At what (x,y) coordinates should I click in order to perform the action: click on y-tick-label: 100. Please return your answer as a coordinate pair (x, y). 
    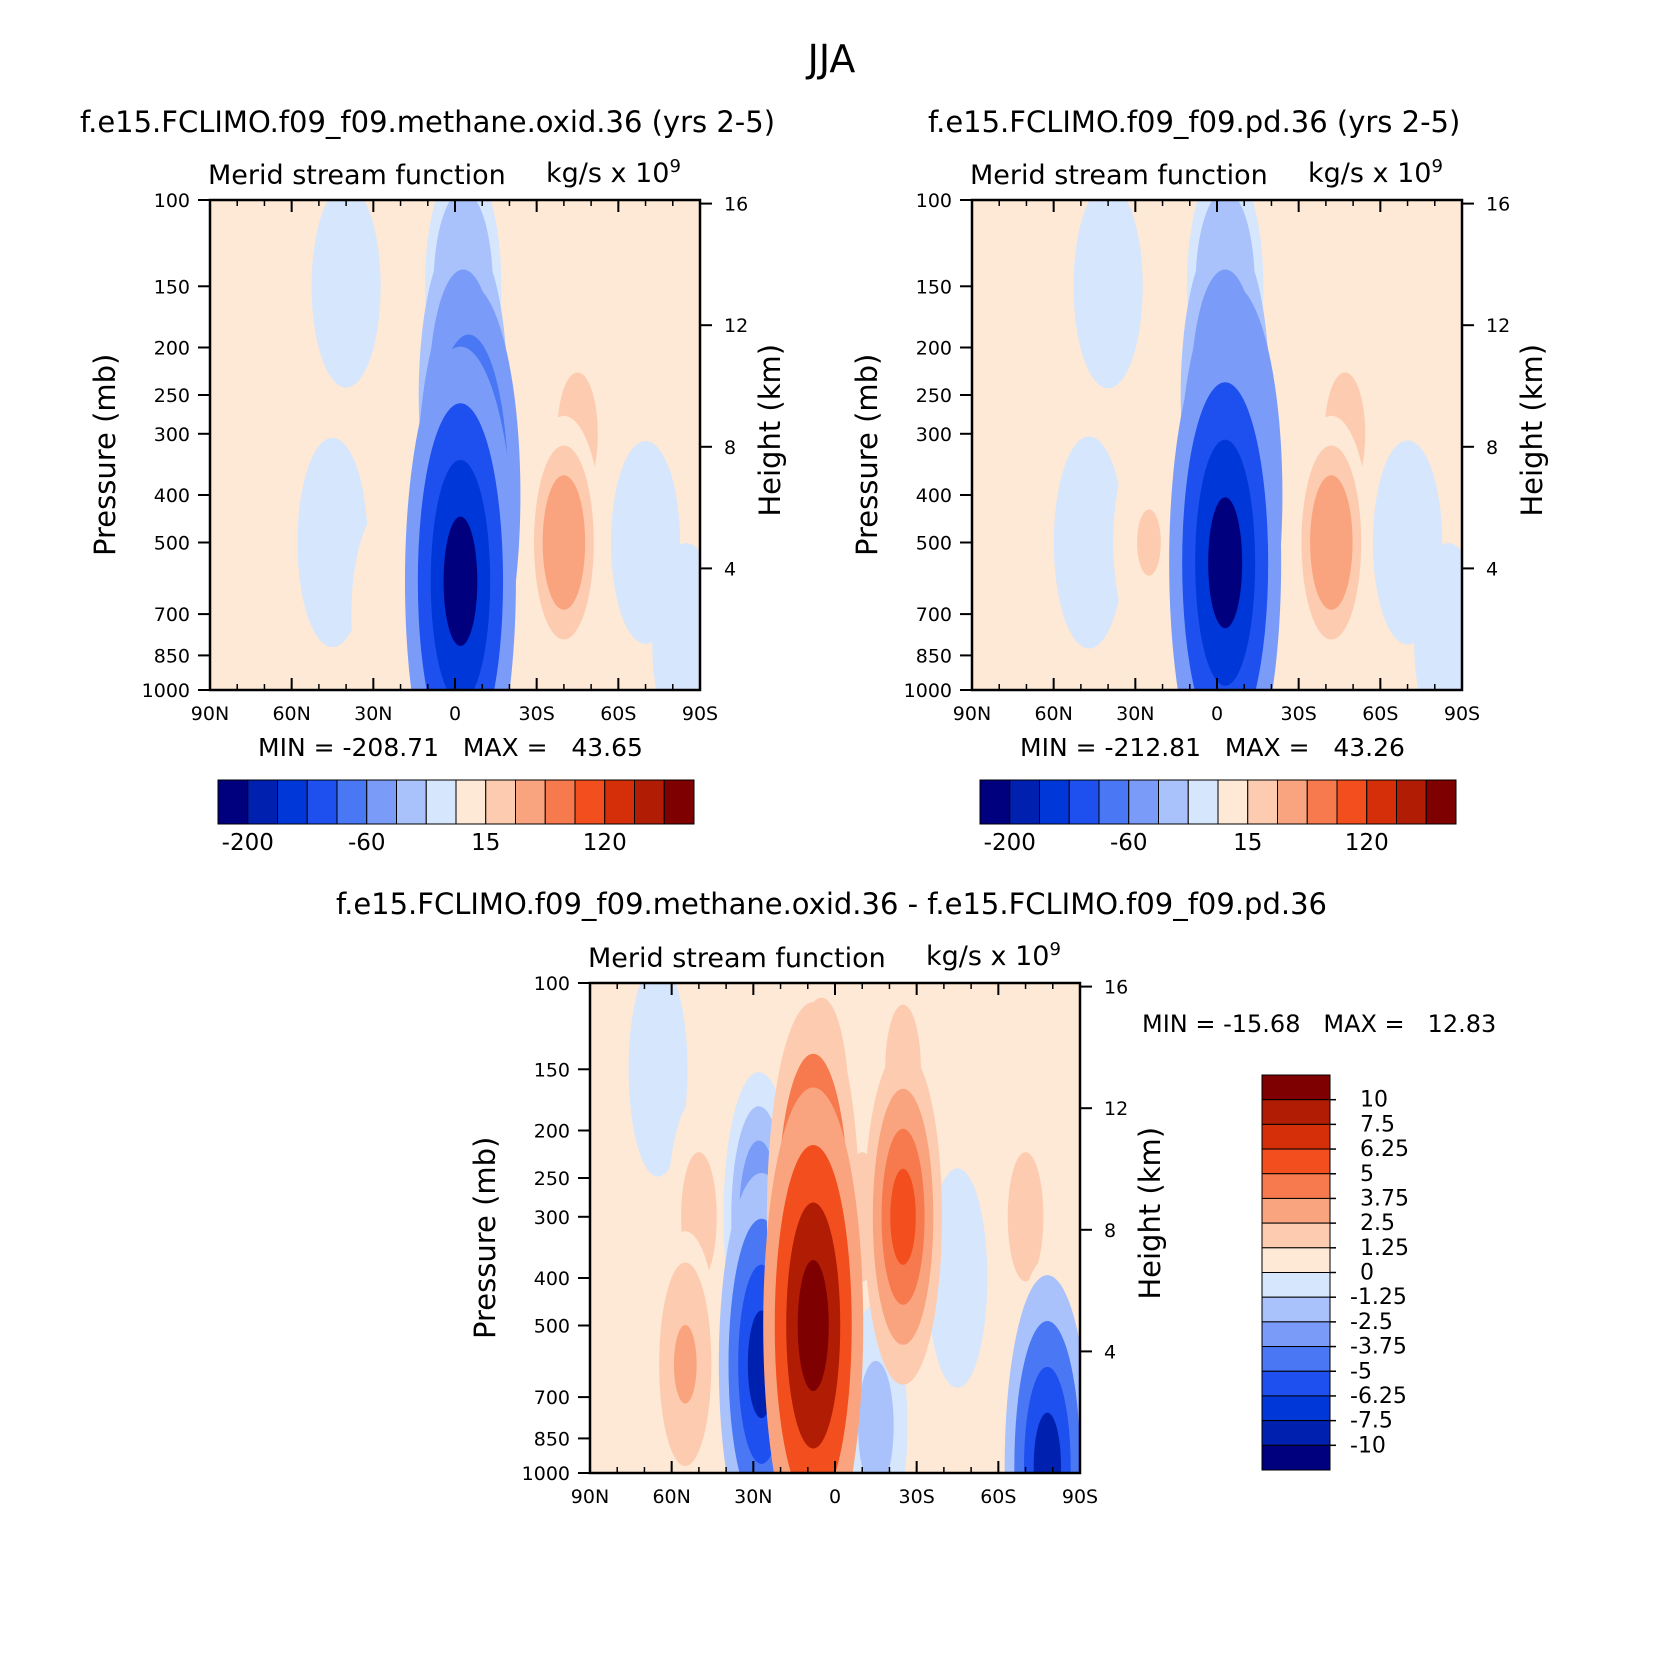
    Looking at the image, I should click on (172, 201).